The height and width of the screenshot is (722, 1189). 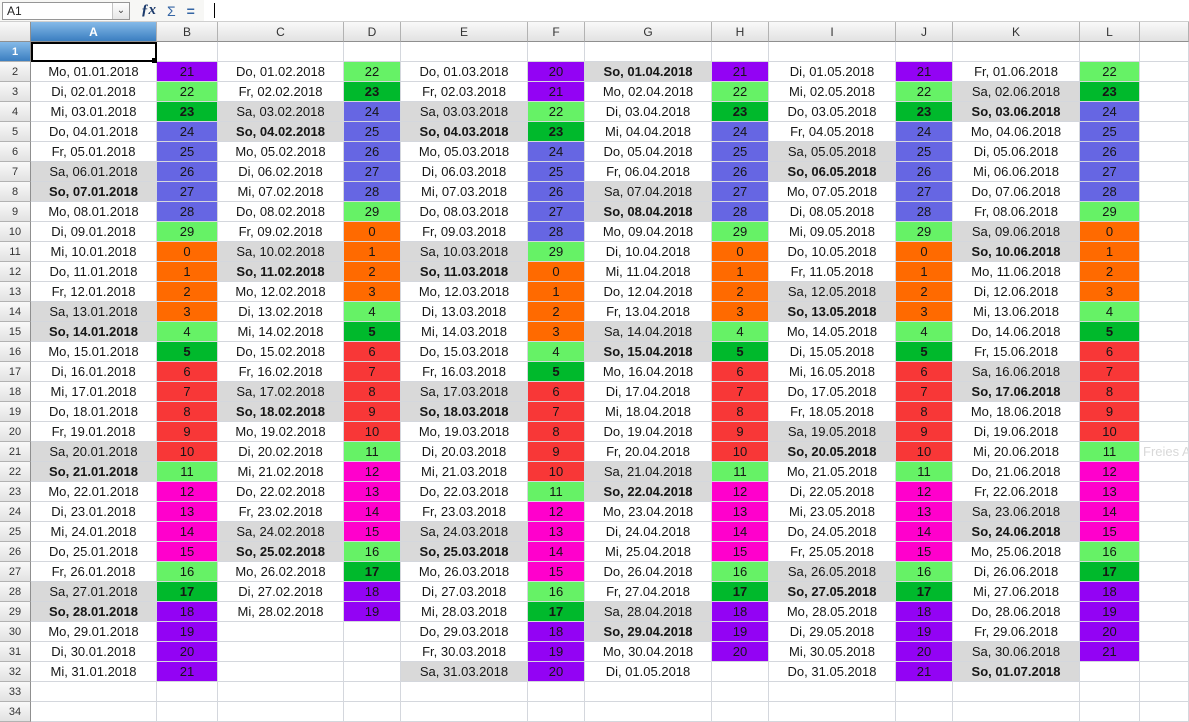 I want to click on cell-A32: Mi, 31.01.2018, so click(x=94, y=672).